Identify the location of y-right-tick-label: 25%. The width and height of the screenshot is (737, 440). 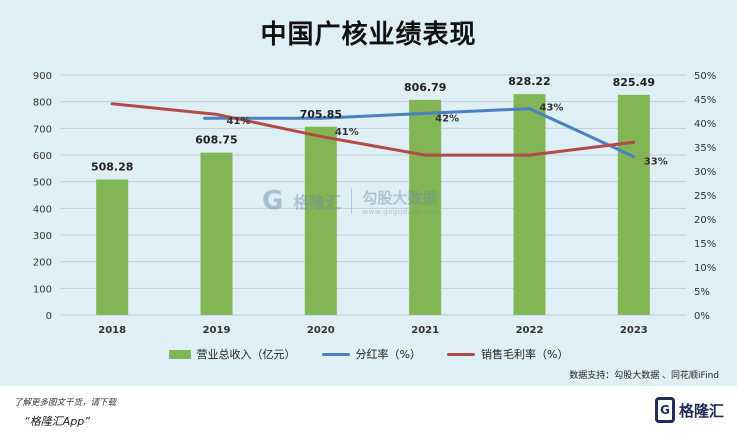
(705, 196).